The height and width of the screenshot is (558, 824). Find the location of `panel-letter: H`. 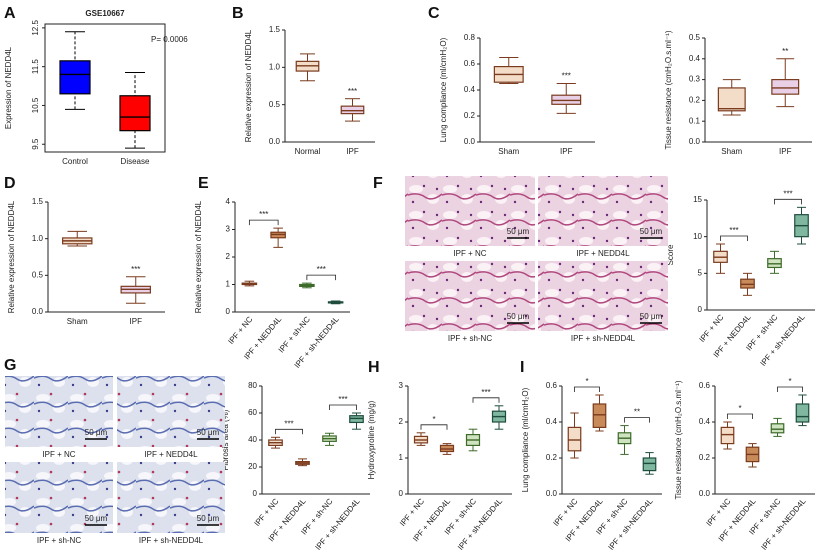

panel-letter: H is located at coordinates (374, 367).